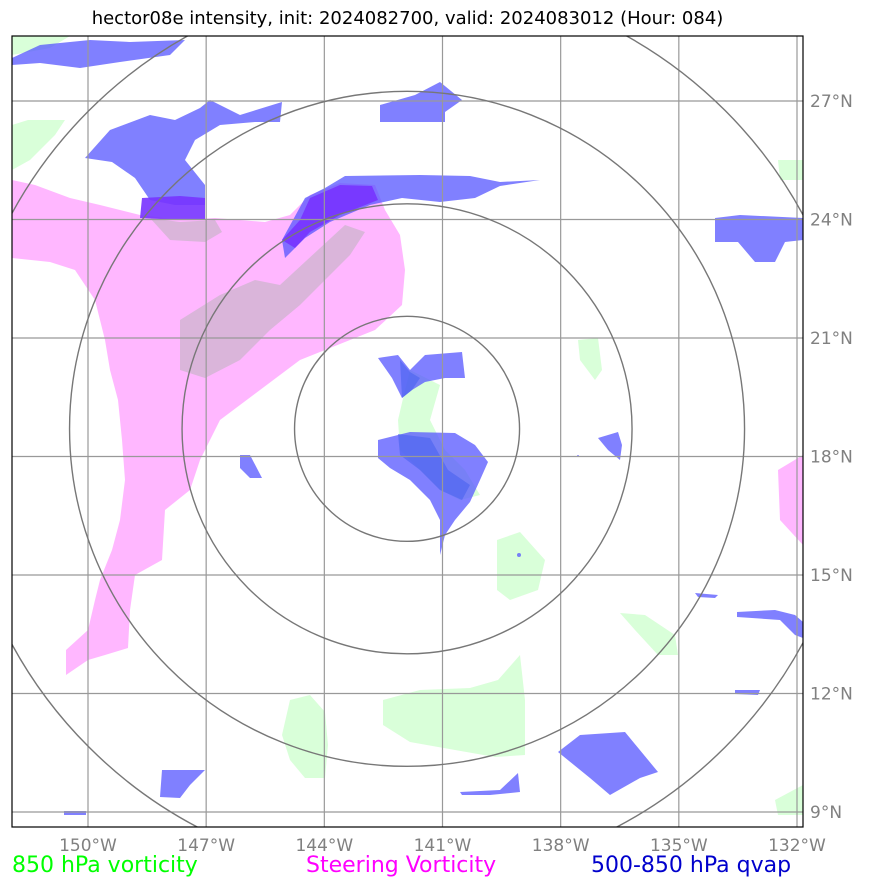  I want to click on legend-steering-vorticity: Steering Vorticity, so click(401, 865).